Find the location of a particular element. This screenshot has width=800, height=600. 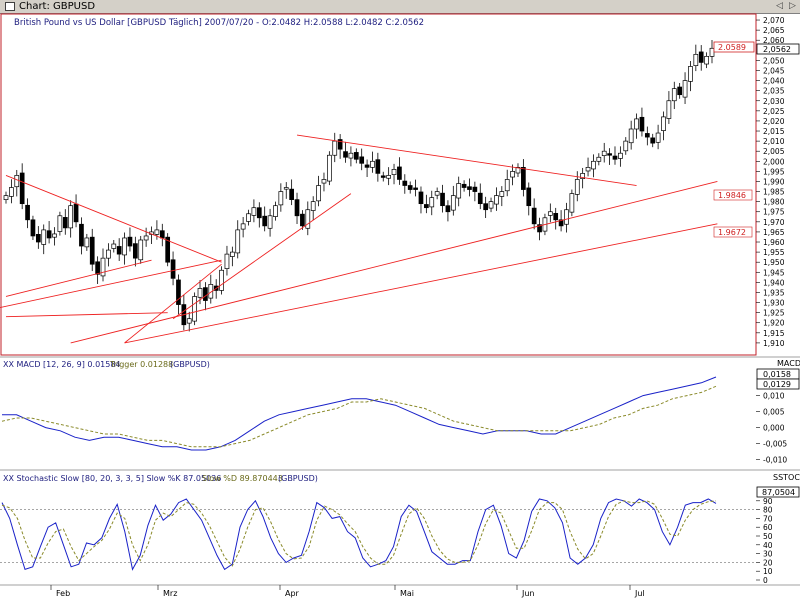

price-tick-label: 2,025 is located at coordinates (774, 111).